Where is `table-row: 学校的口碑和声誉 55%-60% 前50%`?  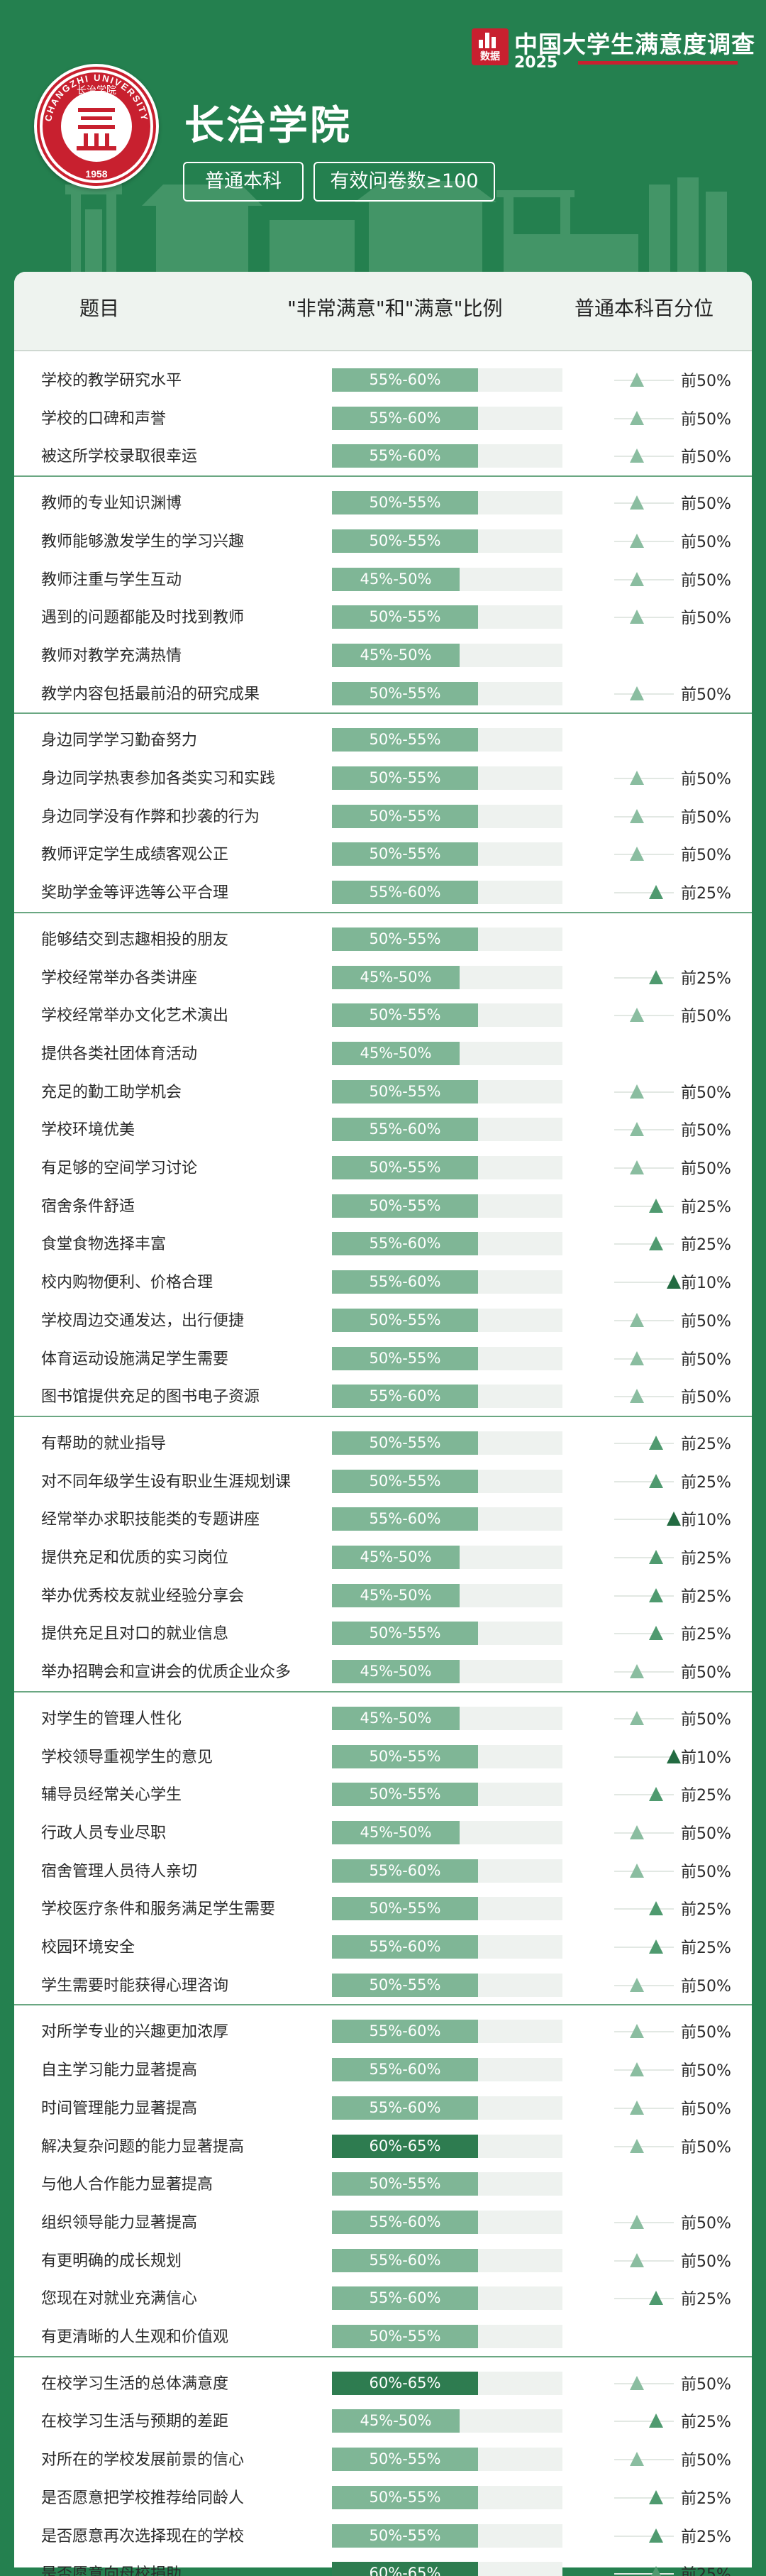
table-row: 学校的口碑和声誉 55%-60% 前50% is located at coordinates (383, 416).